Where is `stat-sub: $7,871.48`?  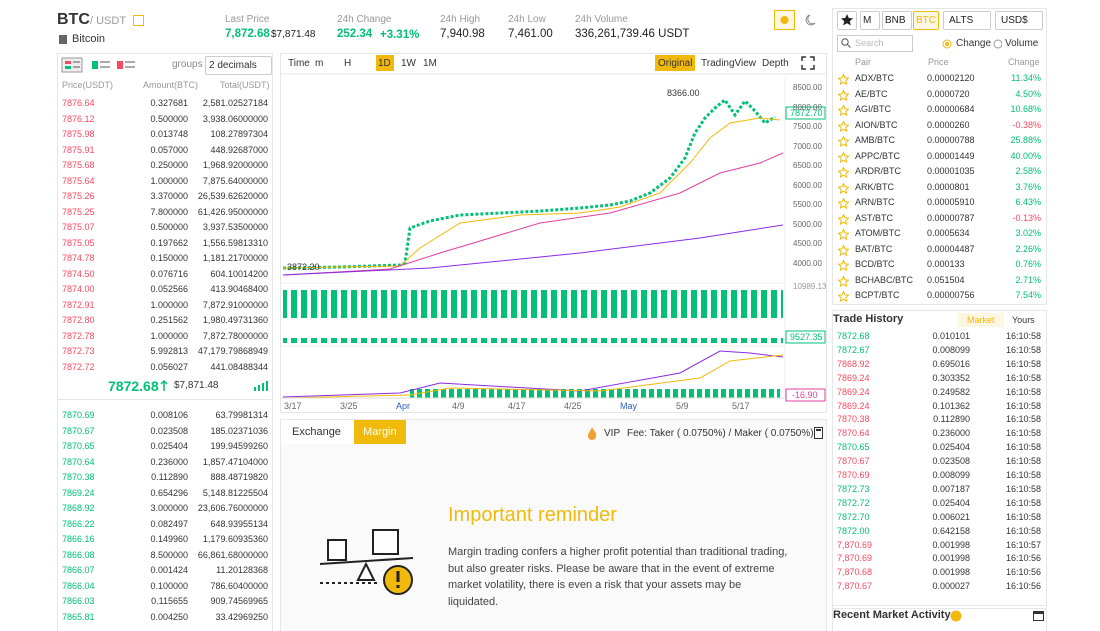 stat-sub: $7,871.48 is located at coordinates (293, 34).